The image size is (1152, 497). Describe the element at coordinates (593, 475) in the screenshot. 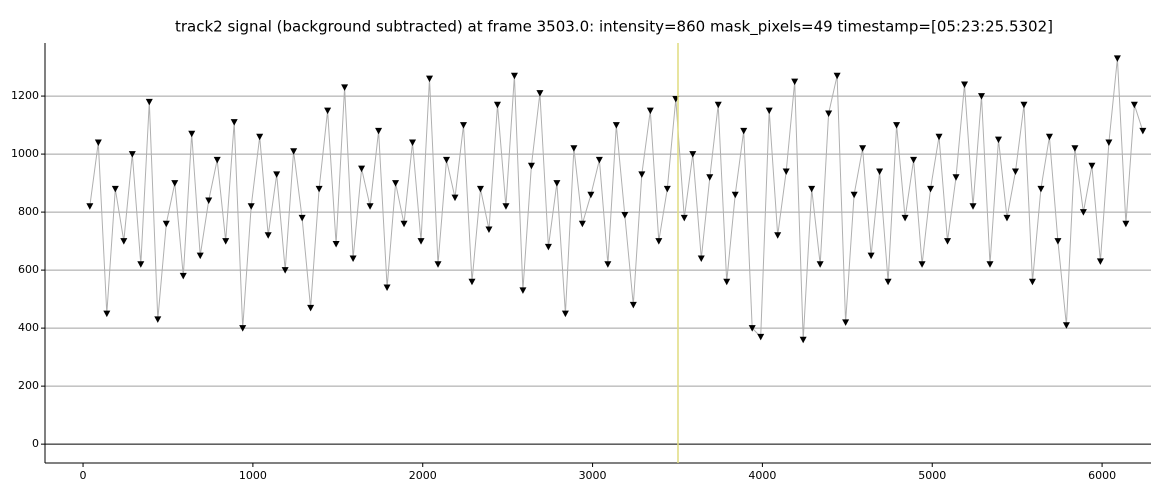

I see `x-tick-label: 3000` at that location.